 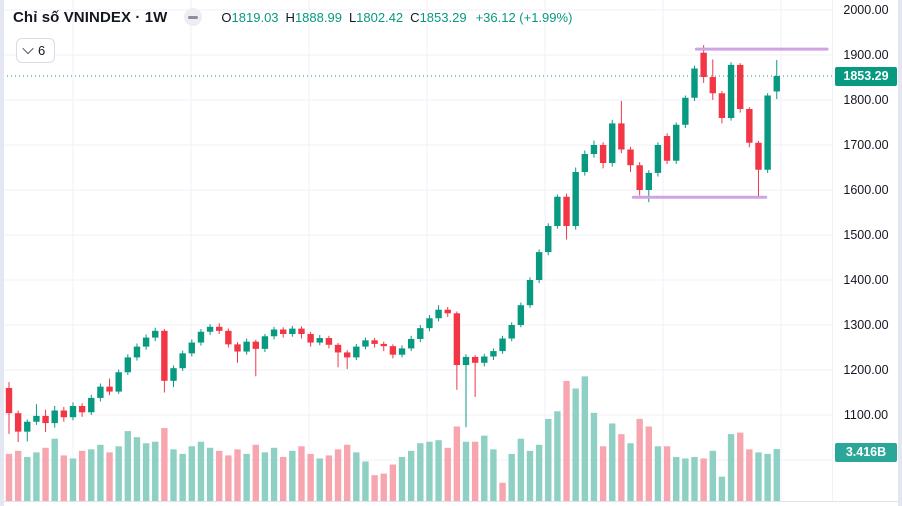 I want to click on high-label: H, so click(x=290, y=17).